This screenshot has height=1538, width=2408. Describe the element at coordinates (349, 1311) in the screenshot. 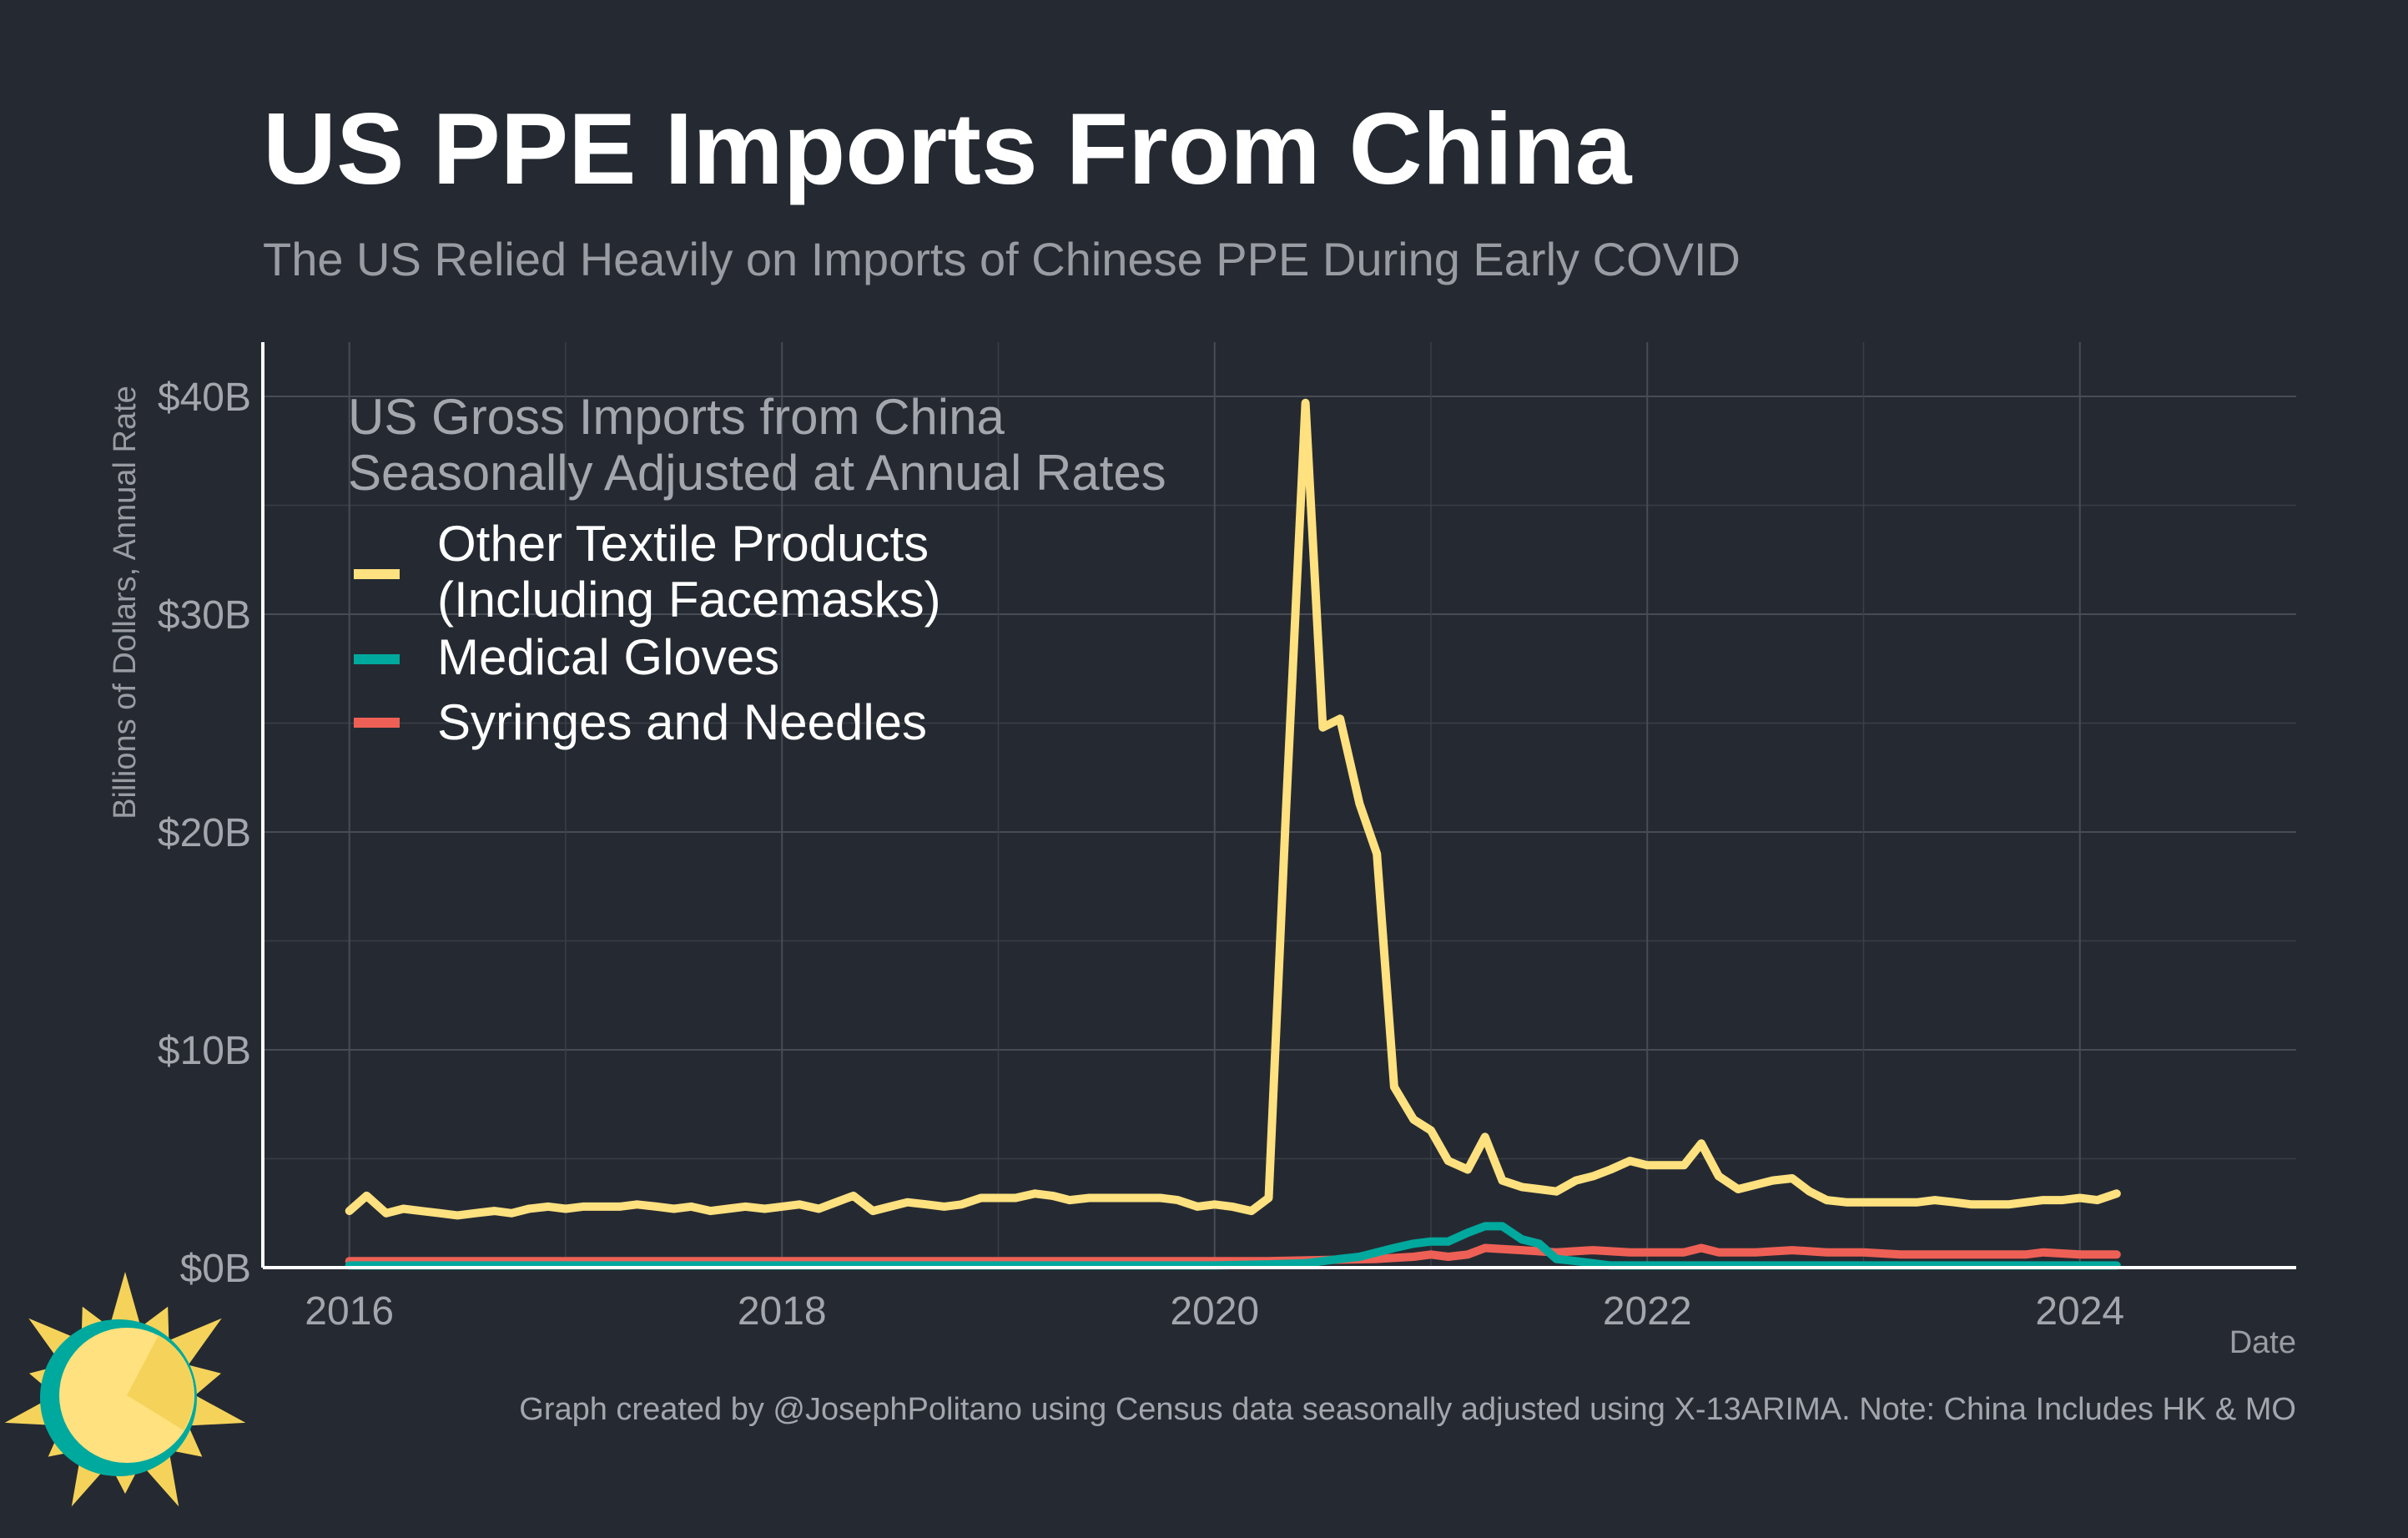

I see `x-tick-label: 2016` at that location.